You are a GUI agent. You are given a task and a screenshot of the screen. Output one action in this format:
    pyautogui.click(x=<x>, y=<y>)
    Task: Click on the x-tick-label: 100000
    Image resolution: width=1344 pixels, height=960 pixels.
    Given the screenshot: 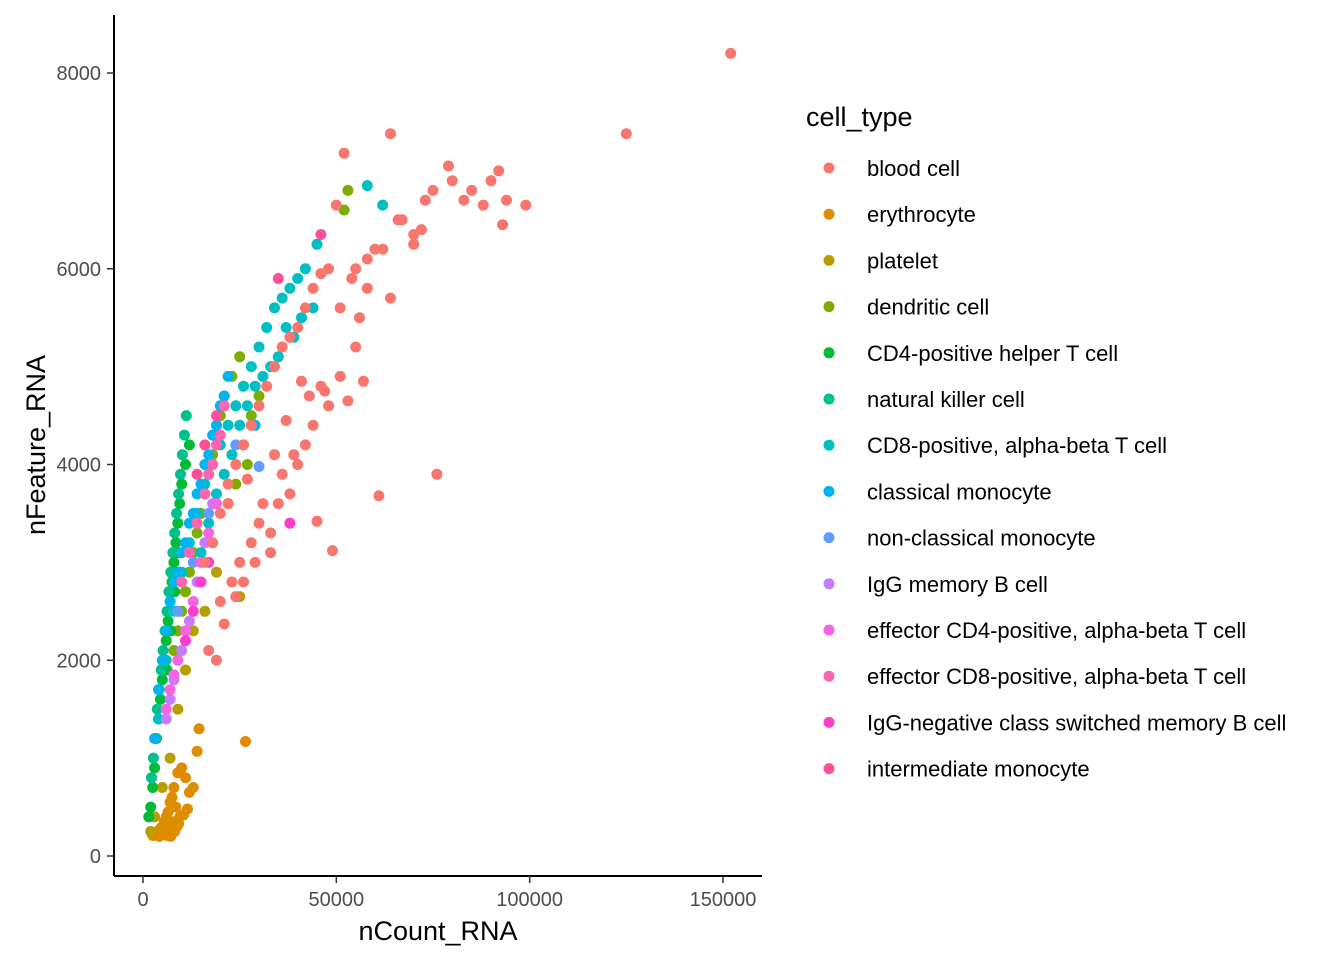 What is the action you would take?
    pyautogui.click(x=529, y=900)
    